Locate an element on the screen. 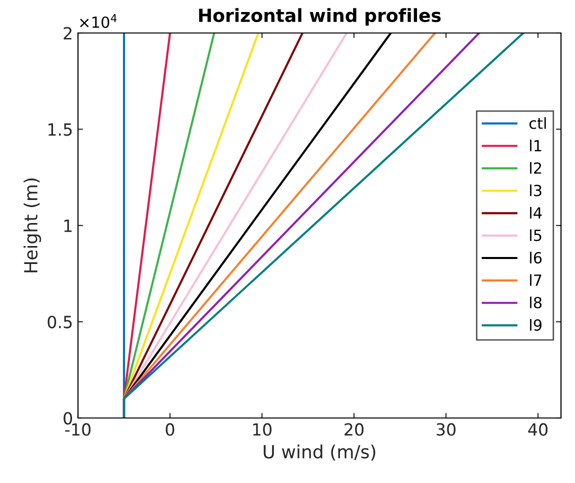 The height and width of the screenshot is (483, 575). legend-label: ctl is located at coordinates (537, 123).